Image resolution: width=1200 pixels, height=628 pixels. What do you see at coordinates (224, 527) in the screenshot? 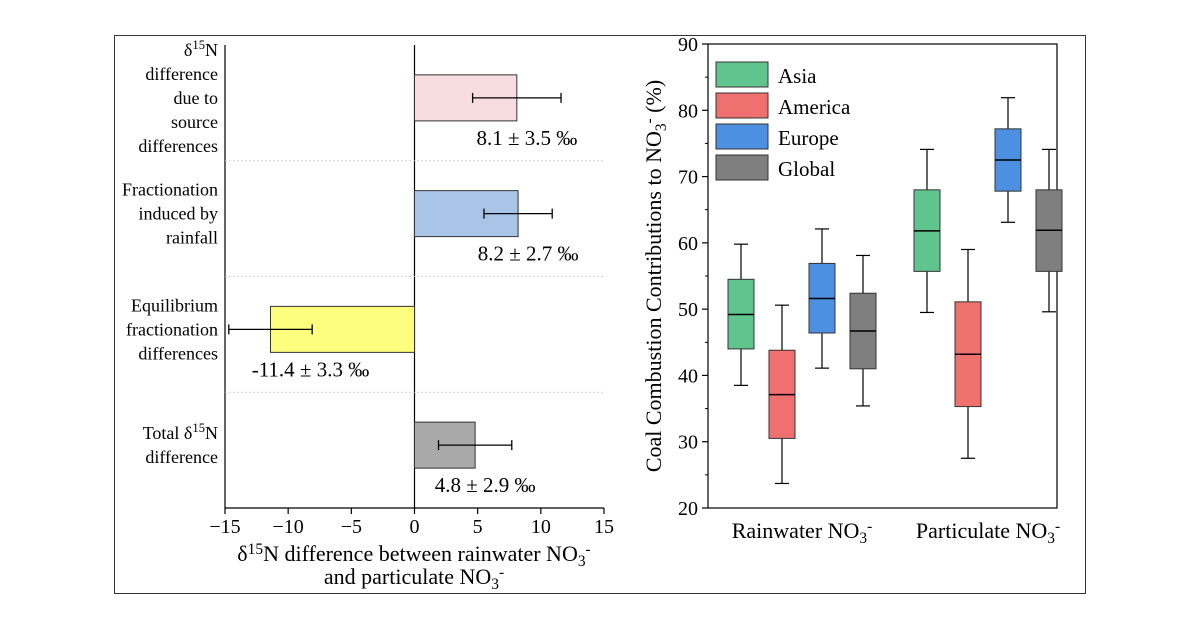
I see `x-tick-label: −15` at bounding box center [224, 527].